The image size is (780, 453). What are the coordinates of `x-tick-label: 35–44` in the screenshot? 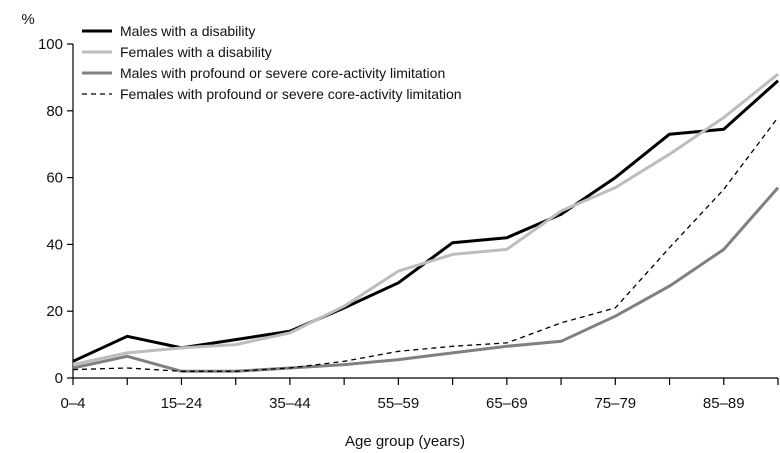 It's located at (290, 403).